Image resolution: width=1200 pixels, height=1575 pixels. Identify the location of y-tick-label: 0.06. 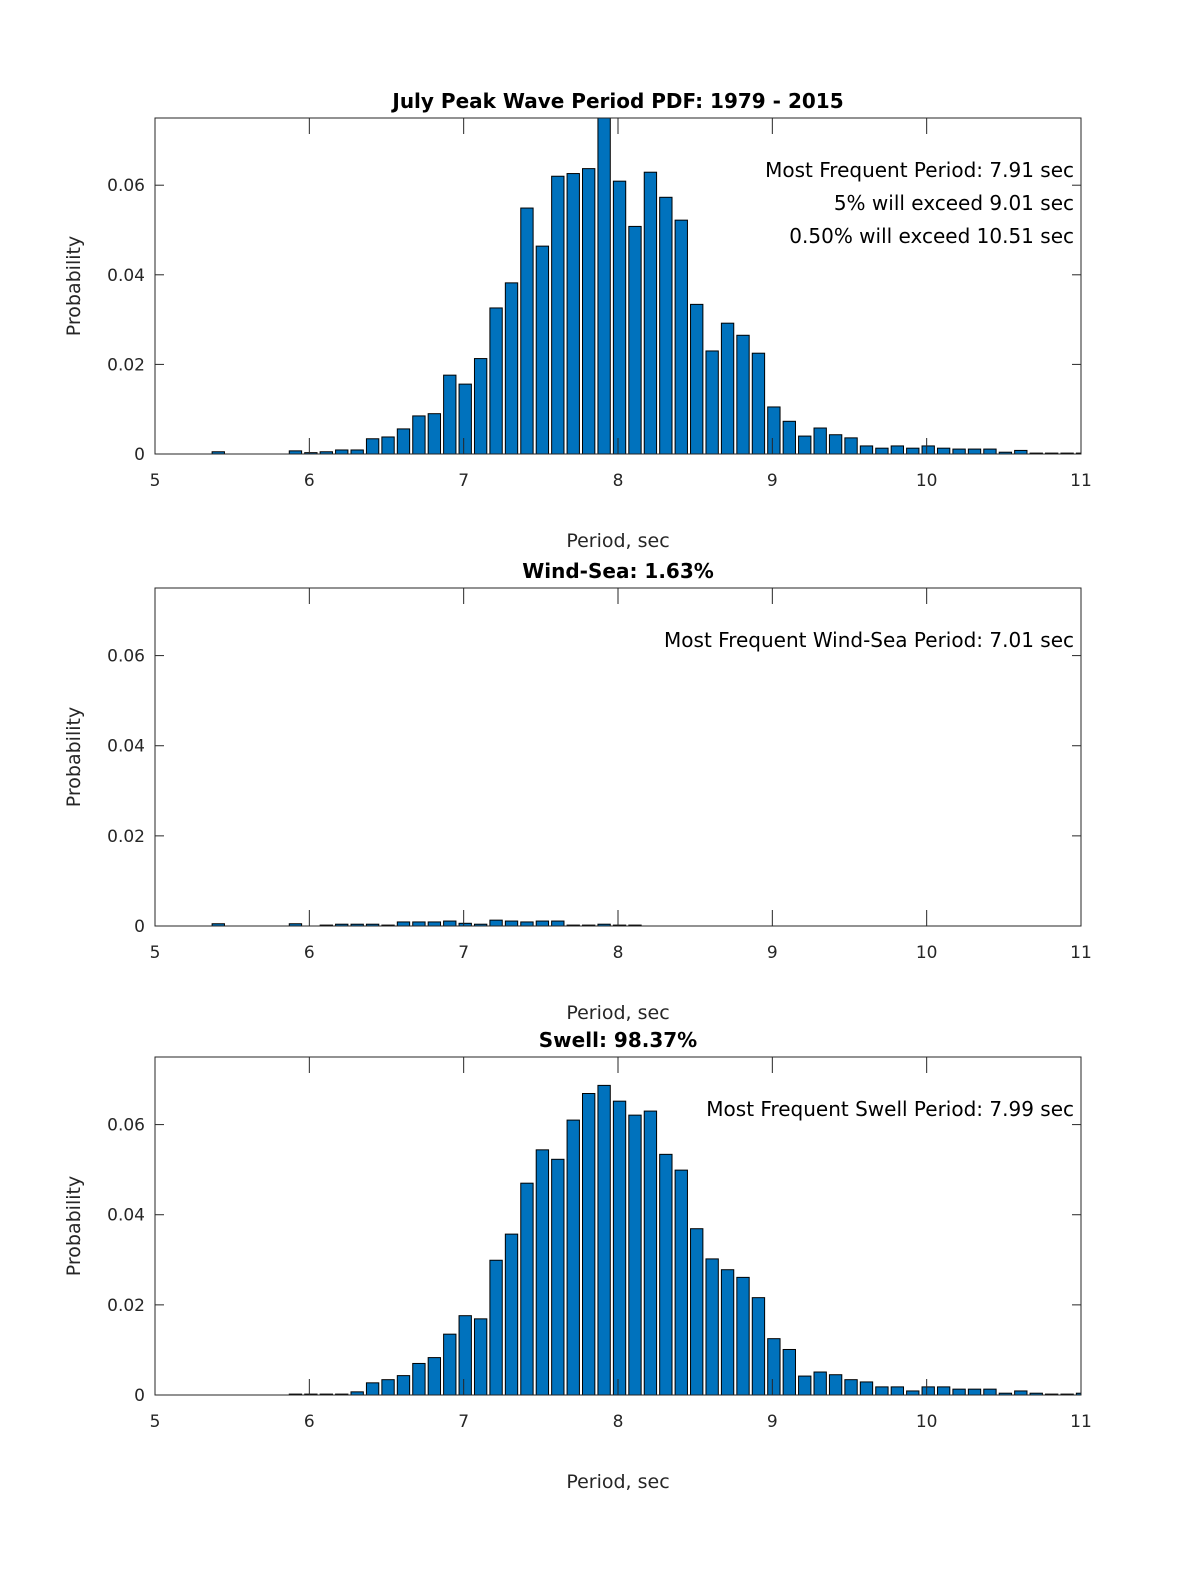
(126, 657).